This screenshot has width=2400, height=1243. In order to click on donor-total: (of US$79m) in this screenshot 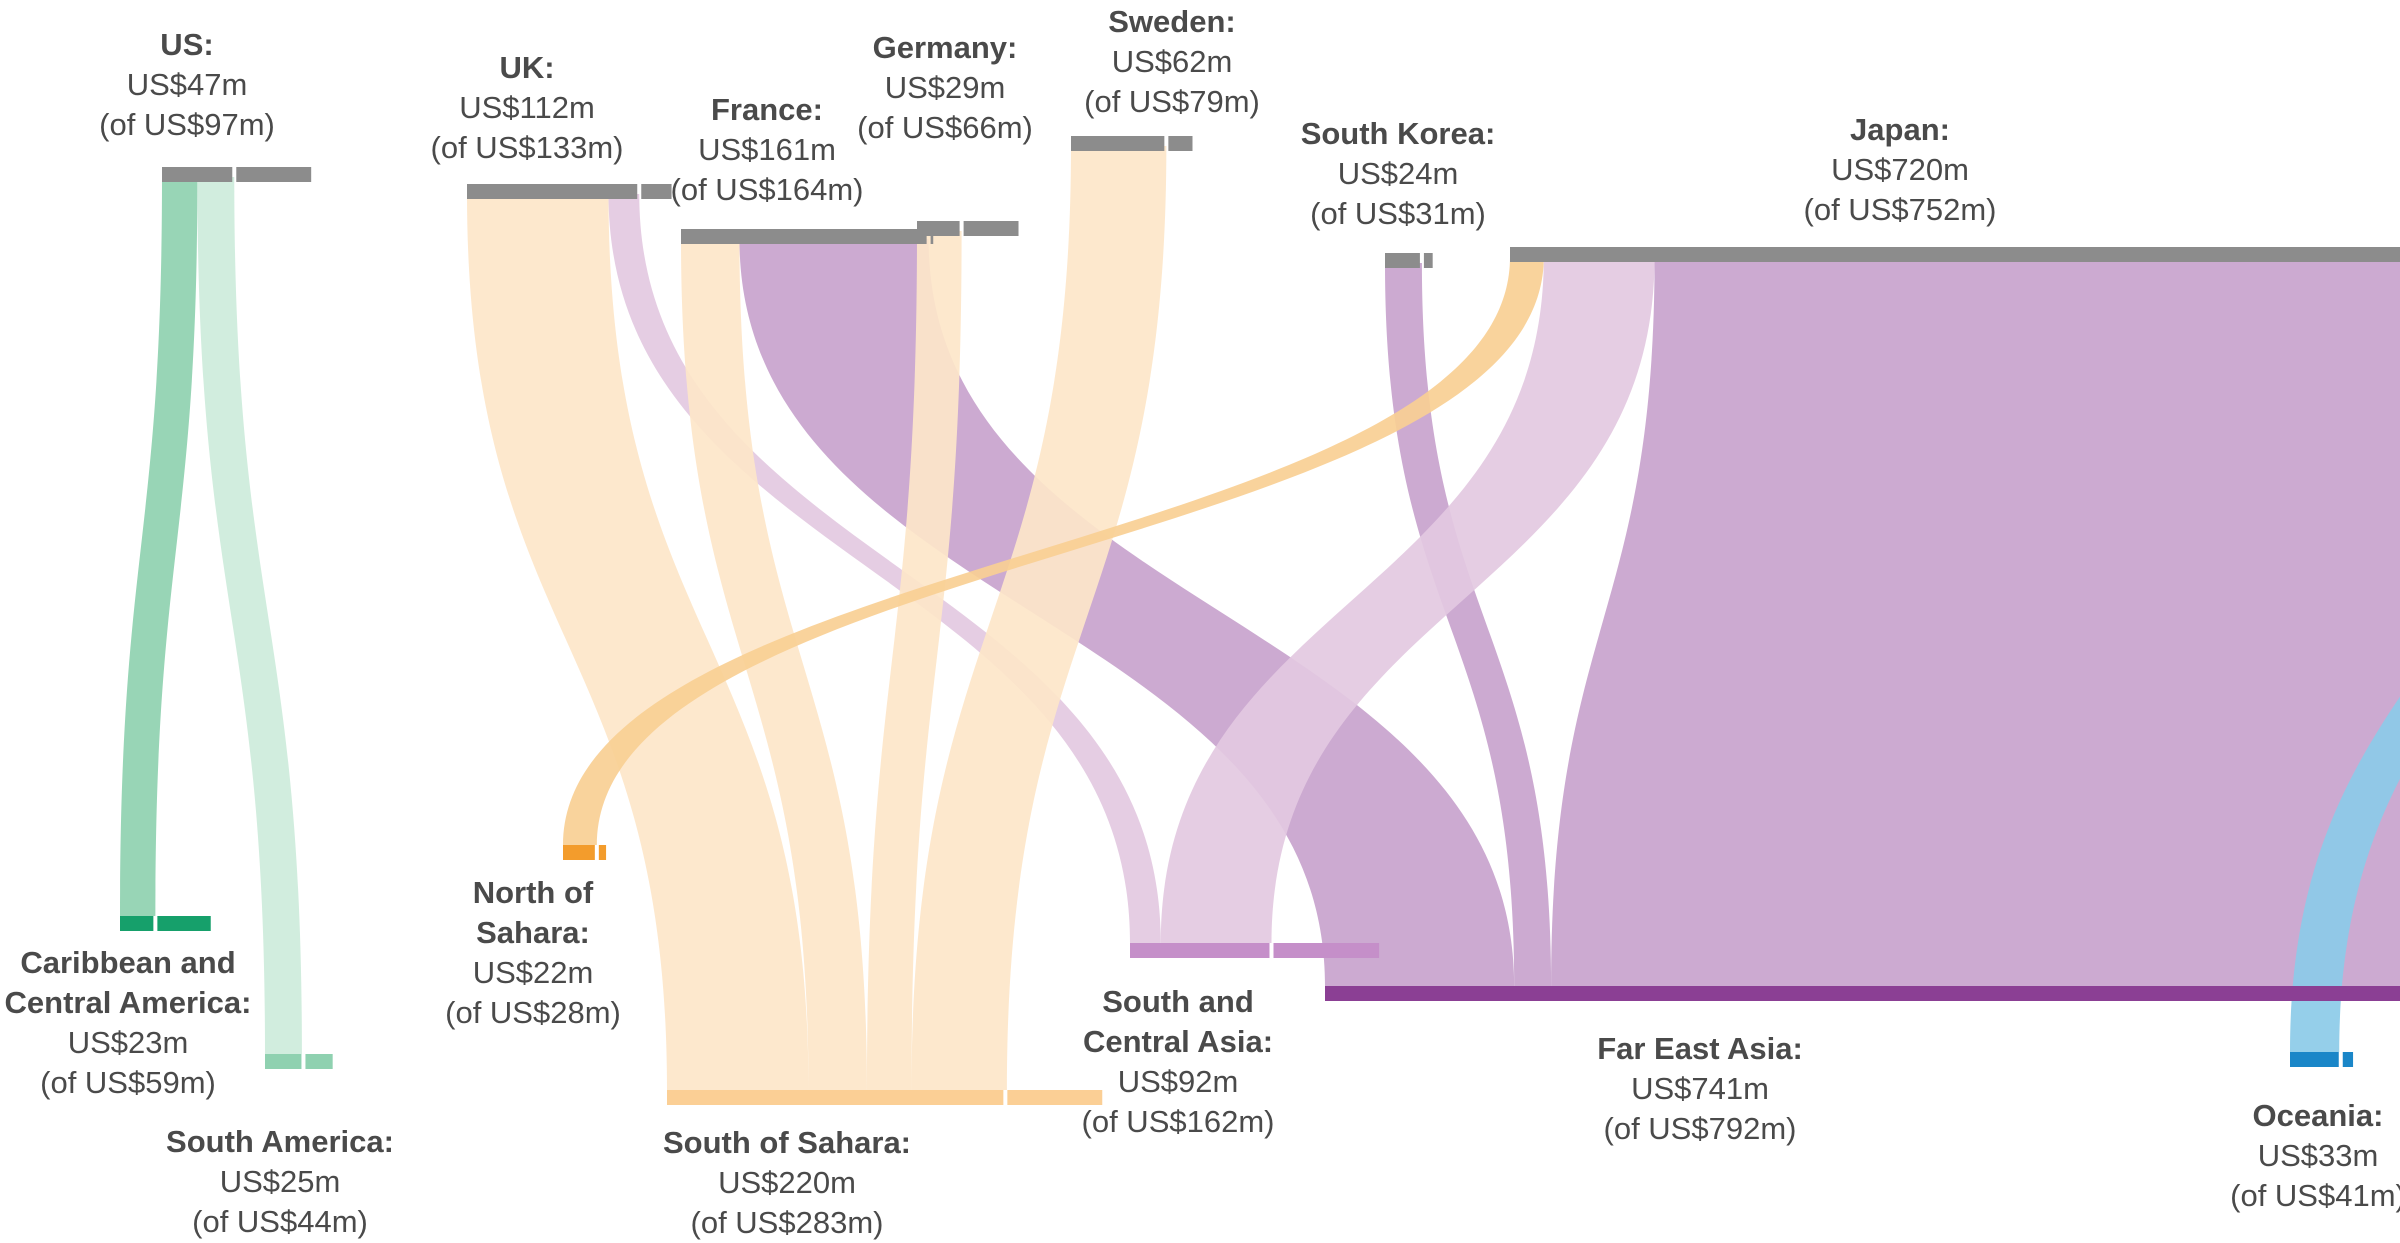, I will do `click(1172, 101)`.